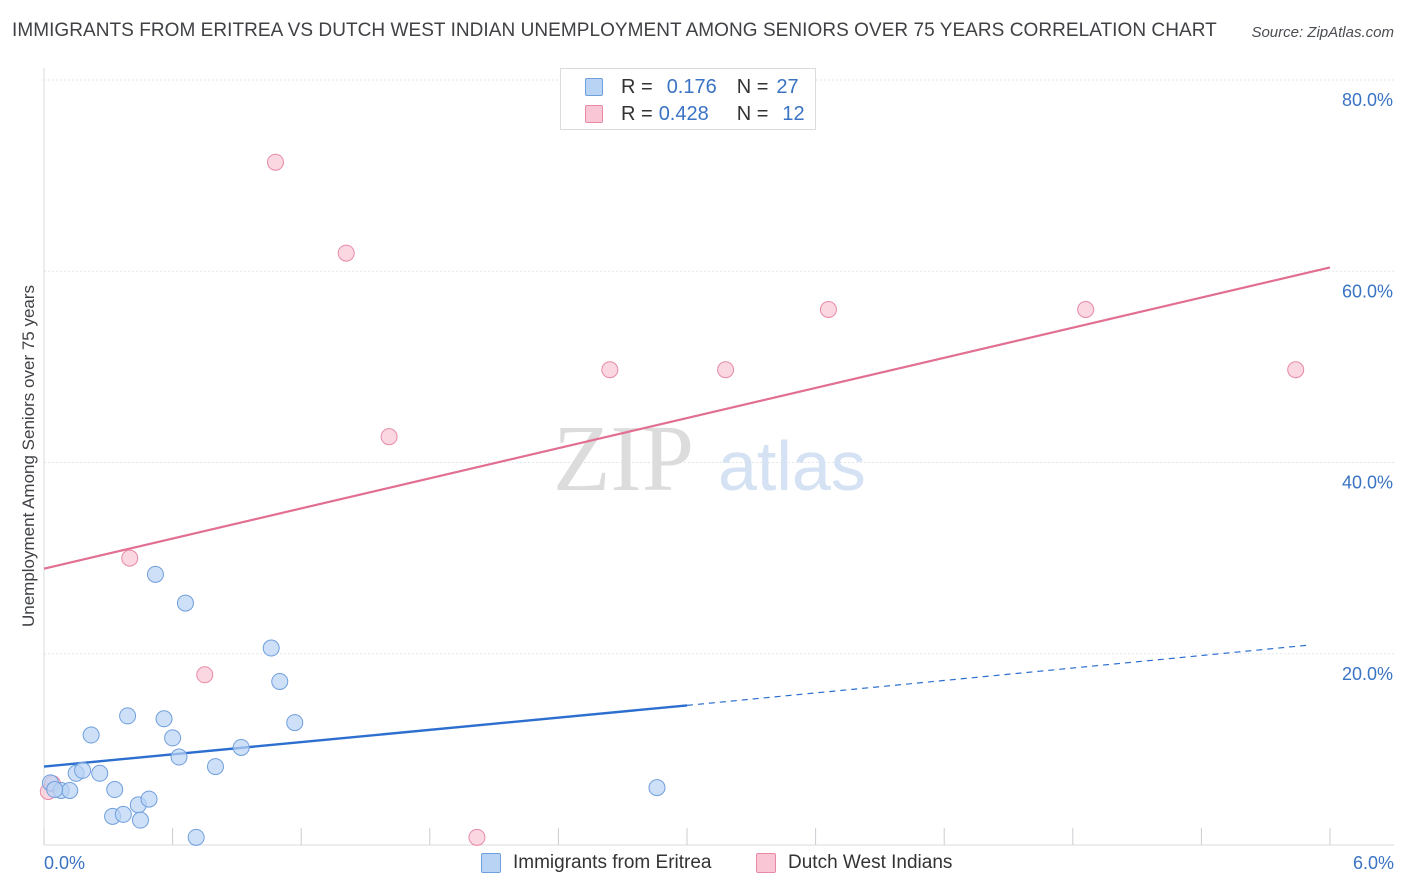  I want to click on bottom-legend-item-dutch-west-indians: Dutch West Indians, so click(854, 863).